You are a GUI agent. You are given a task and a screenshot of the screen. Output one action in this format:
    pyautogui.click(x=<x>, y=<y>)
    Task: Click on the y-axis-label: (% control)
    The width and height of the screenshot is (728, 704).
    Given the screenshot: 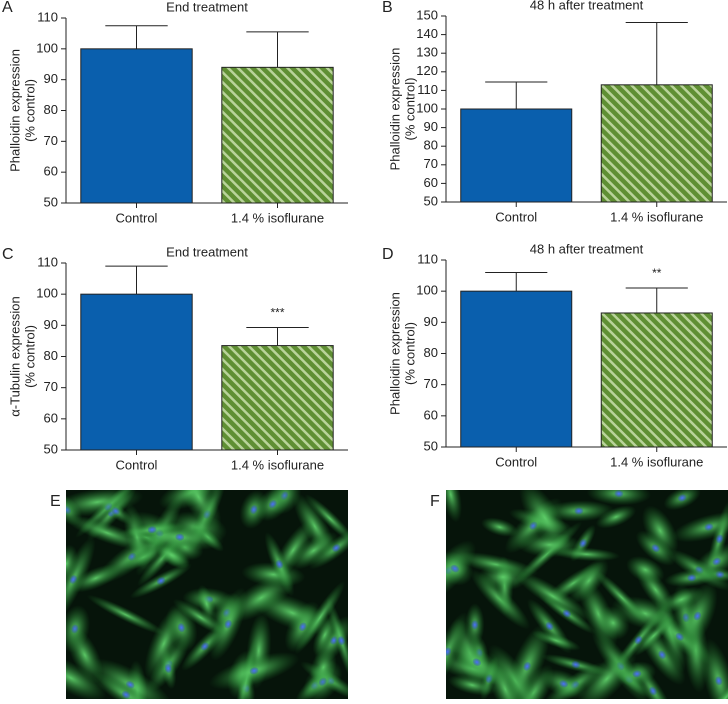 What is the action you would take?
    pyautogui.click(x=409, y=109)
    